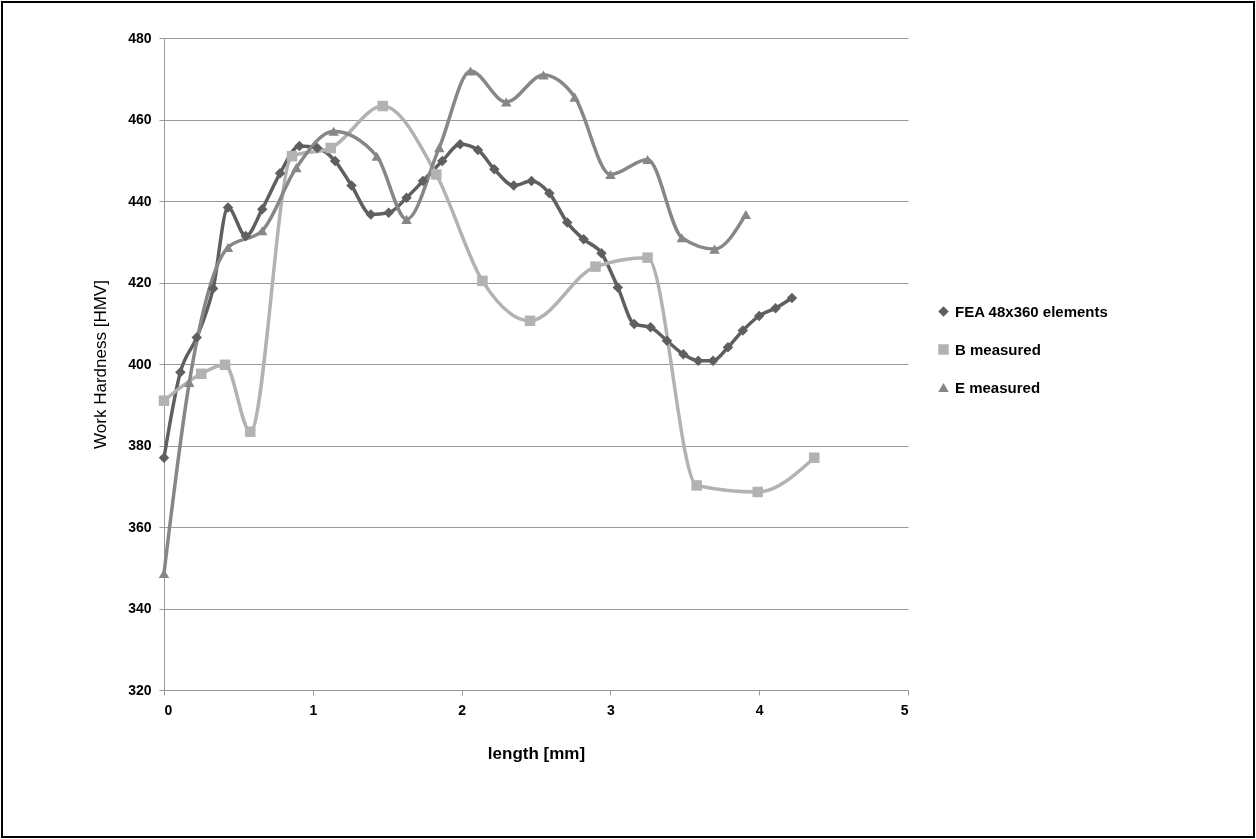 The height and width of the screenshot is (839, 1256). I want to click on y-axis-title: Work Hardness [HMV], so click(101, 364).